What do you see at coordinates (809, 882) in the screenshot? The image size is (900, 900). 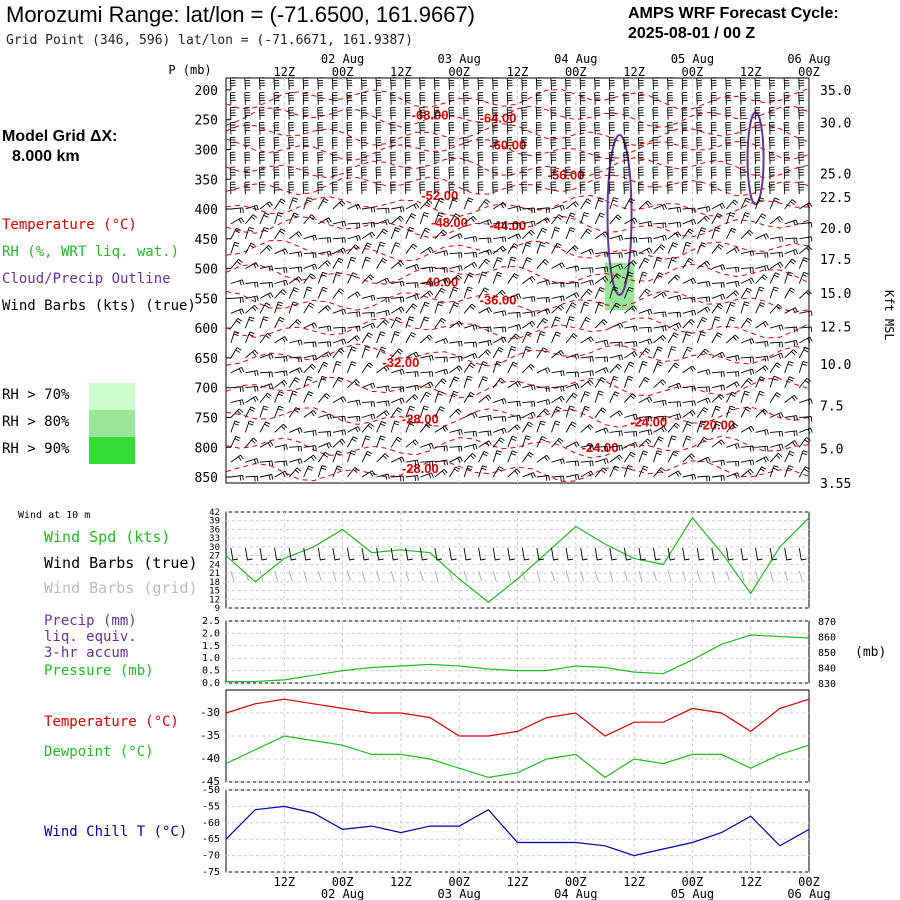 I see `bottom-hour-label: 00Z` at bounding box center [809, 882].